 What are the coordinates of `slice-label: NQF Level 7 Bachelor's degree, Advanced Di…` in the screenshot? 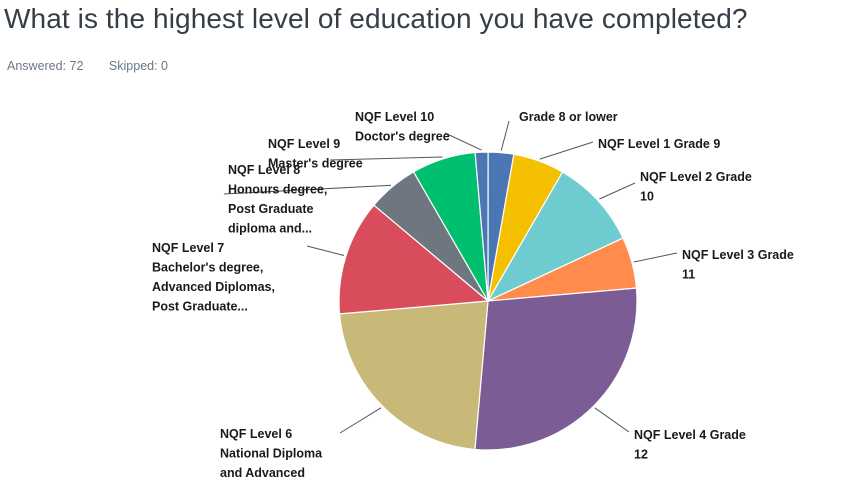 It's located at (213, 277).